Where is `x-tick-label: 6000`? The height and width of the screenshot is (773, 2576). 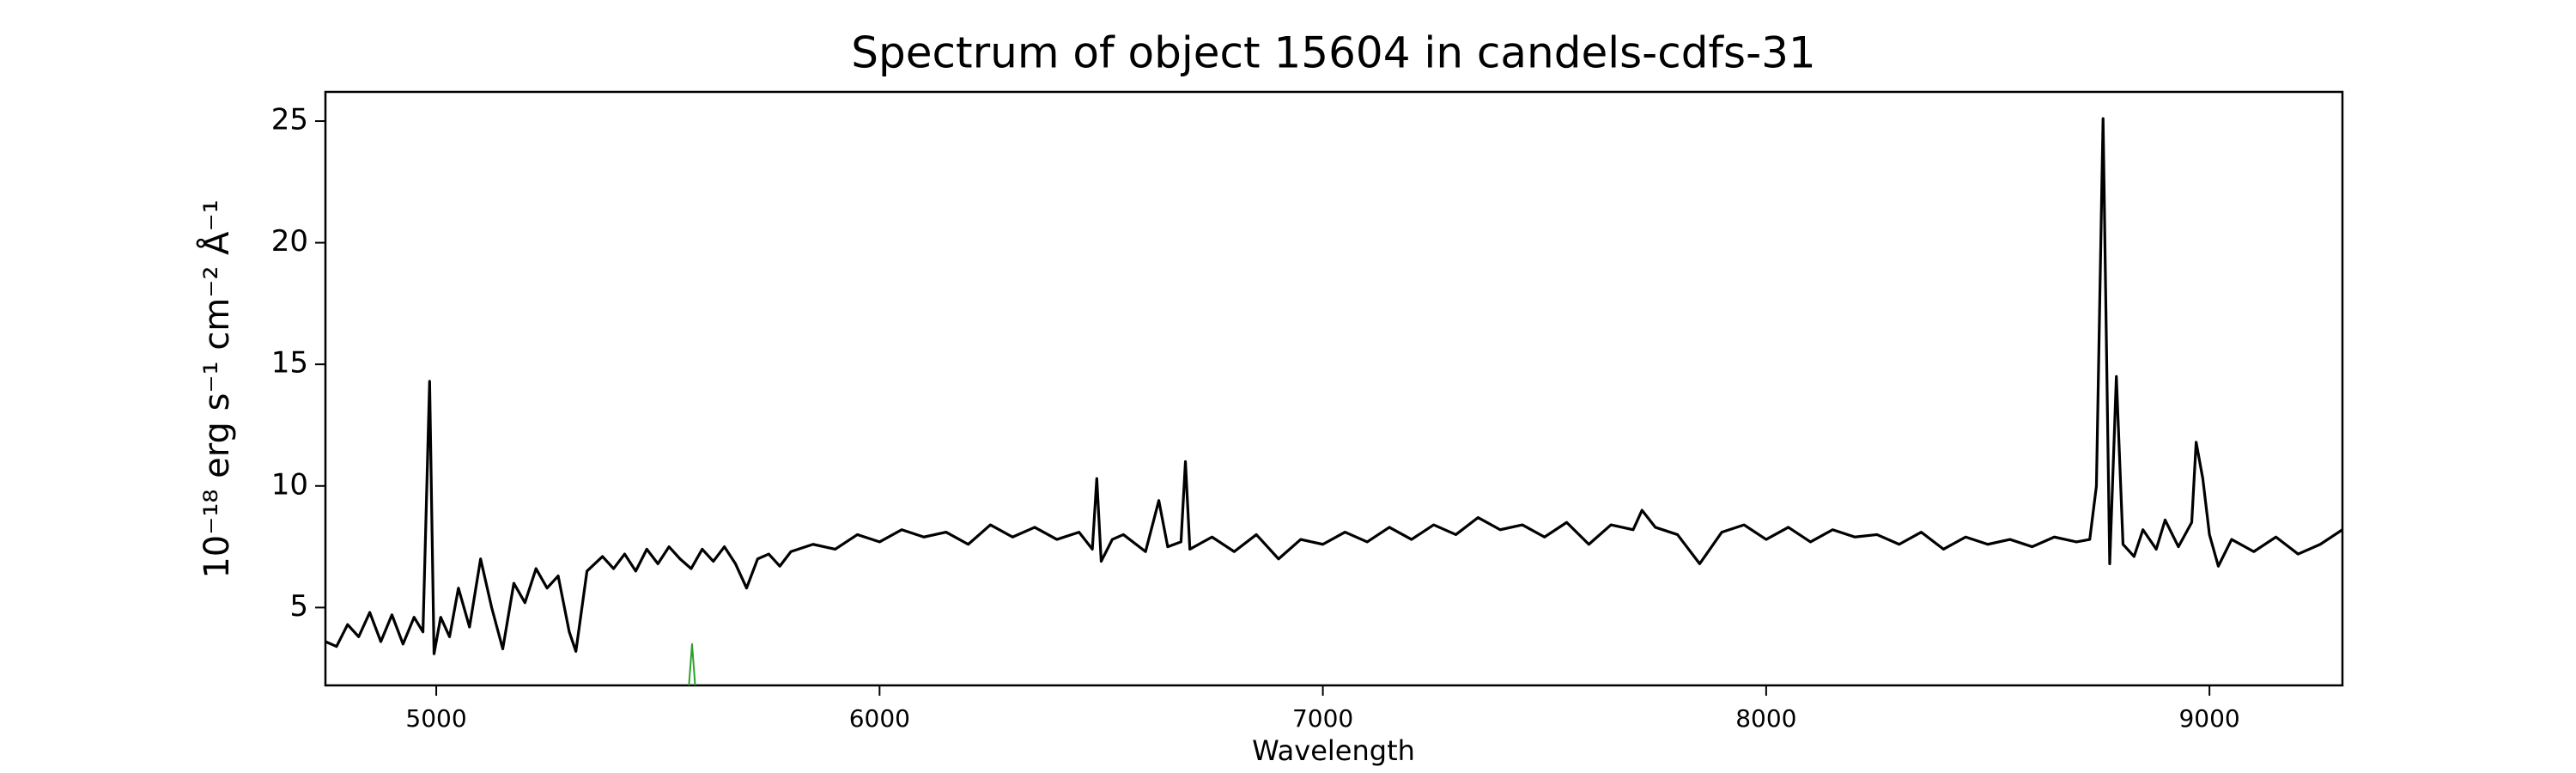
x-tick-label: 6000 is located at coordinates (879, 718).